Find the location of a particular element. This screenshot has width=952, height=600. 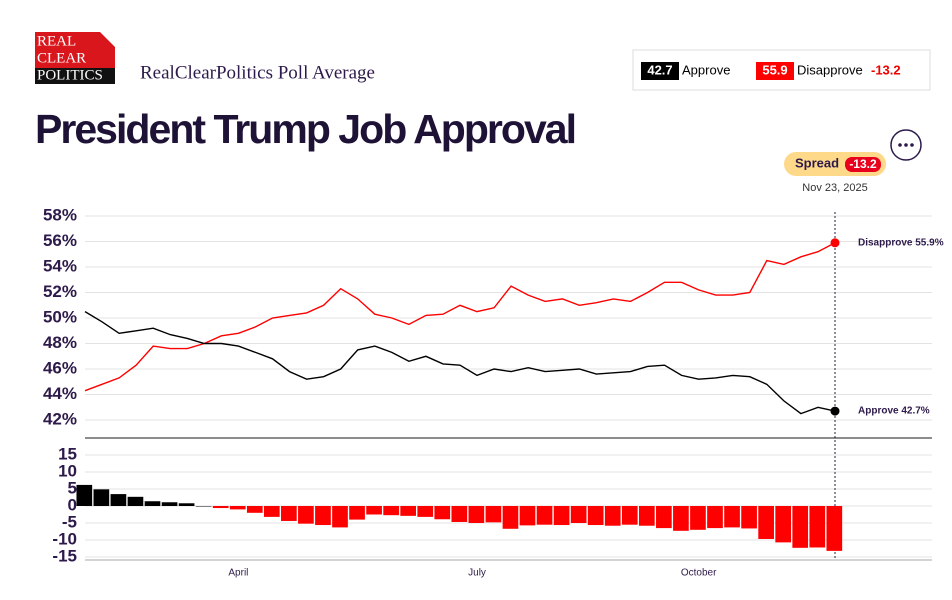

disapprove-chip is located at coordinates (775, 71).